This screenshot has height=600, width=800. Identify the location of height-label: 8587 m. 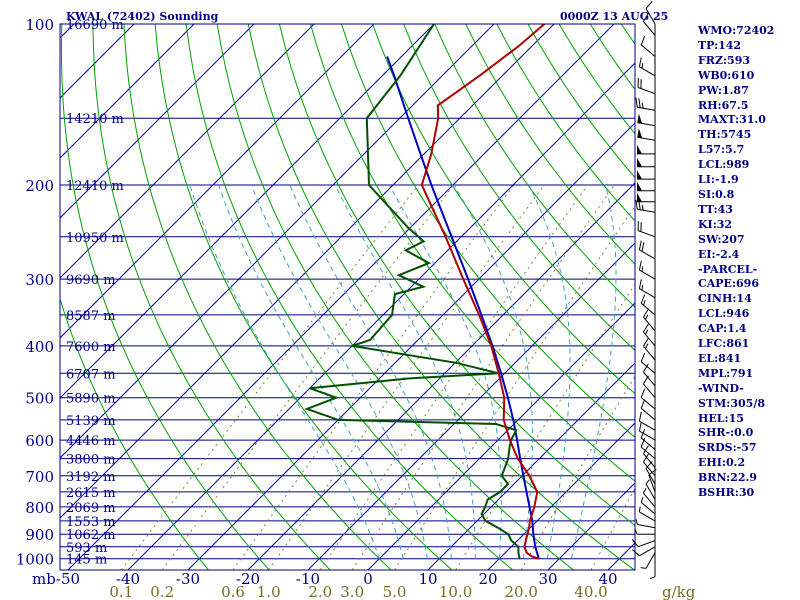
(91, 316).